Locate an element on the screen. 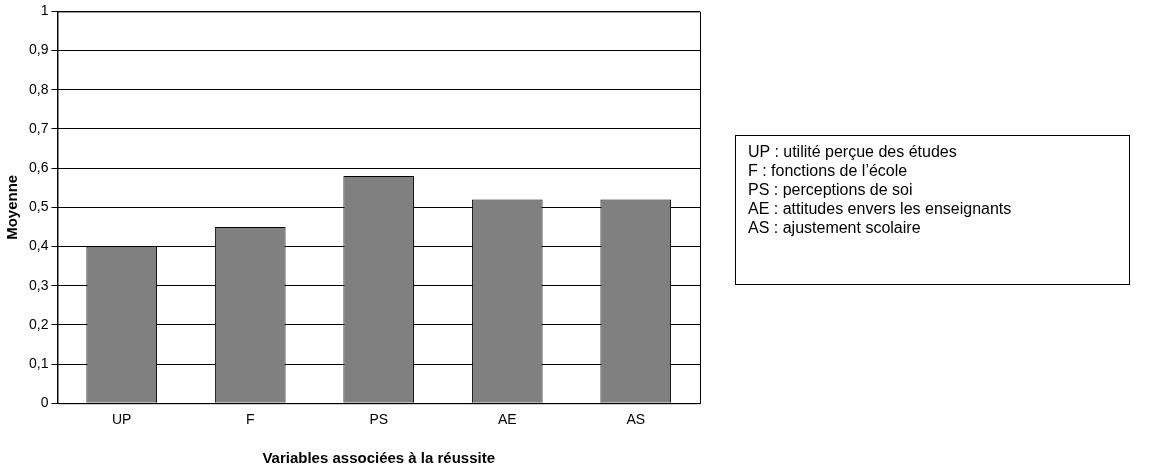  y-tick-label: 0 is located at coordinates (44, 402).